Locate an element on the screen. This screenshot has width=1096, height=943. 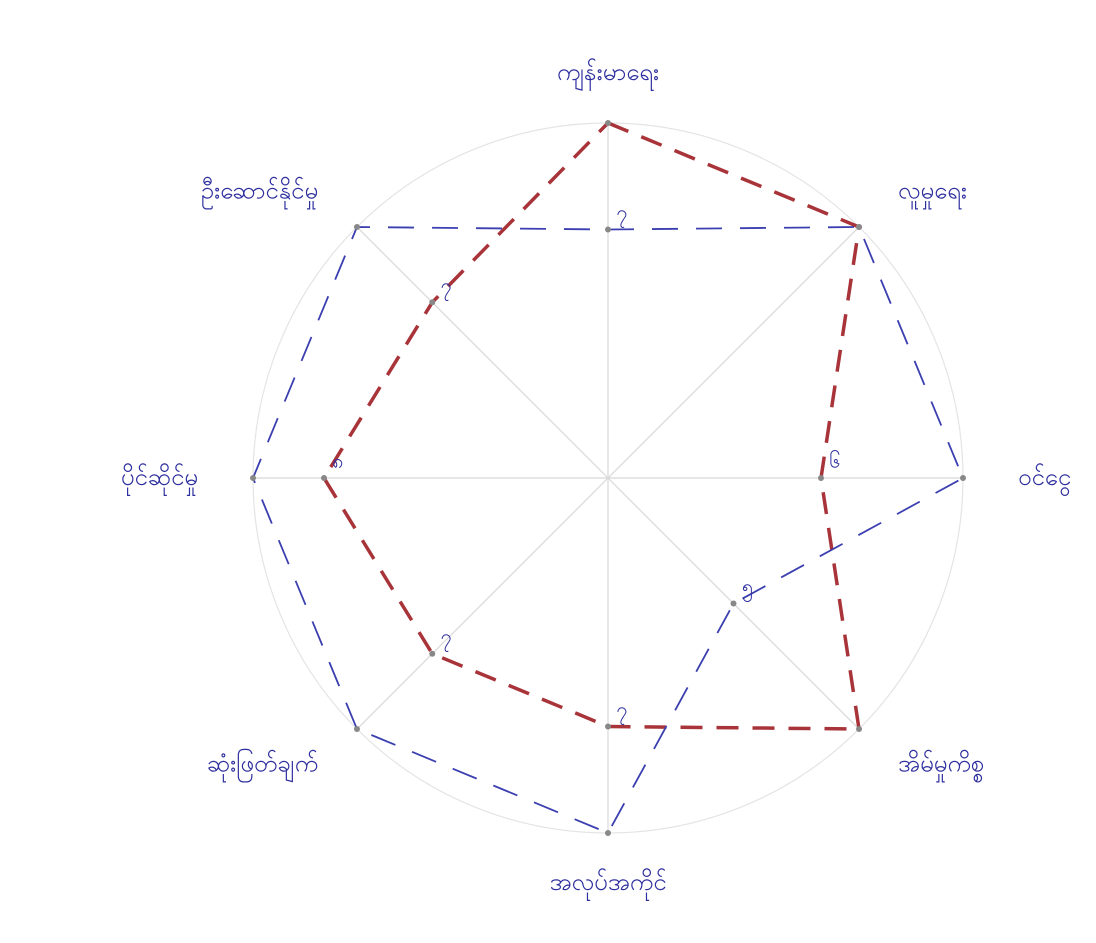
axis-label: ဝင်ငွေ is located at coordinates (1044, 479).